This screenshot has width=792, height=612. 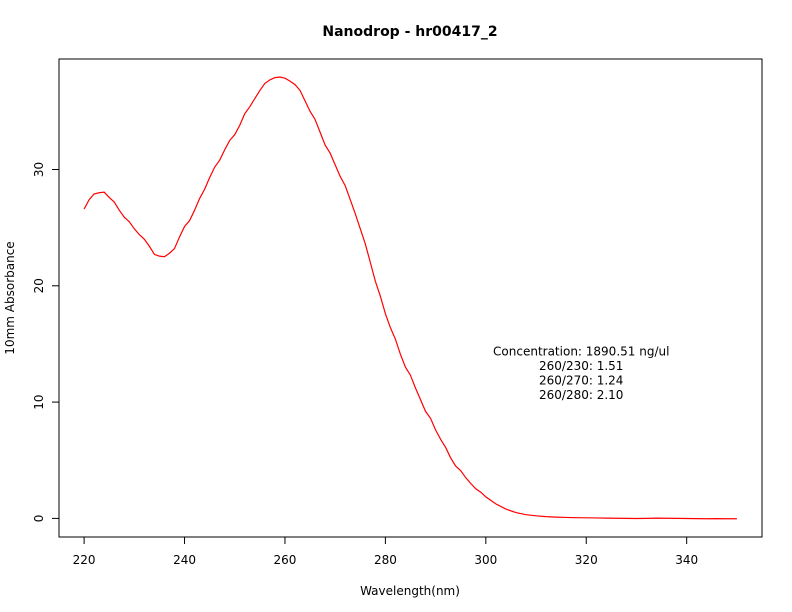 I want to click on y-tick-label: 10, so click(x=39, y=401).